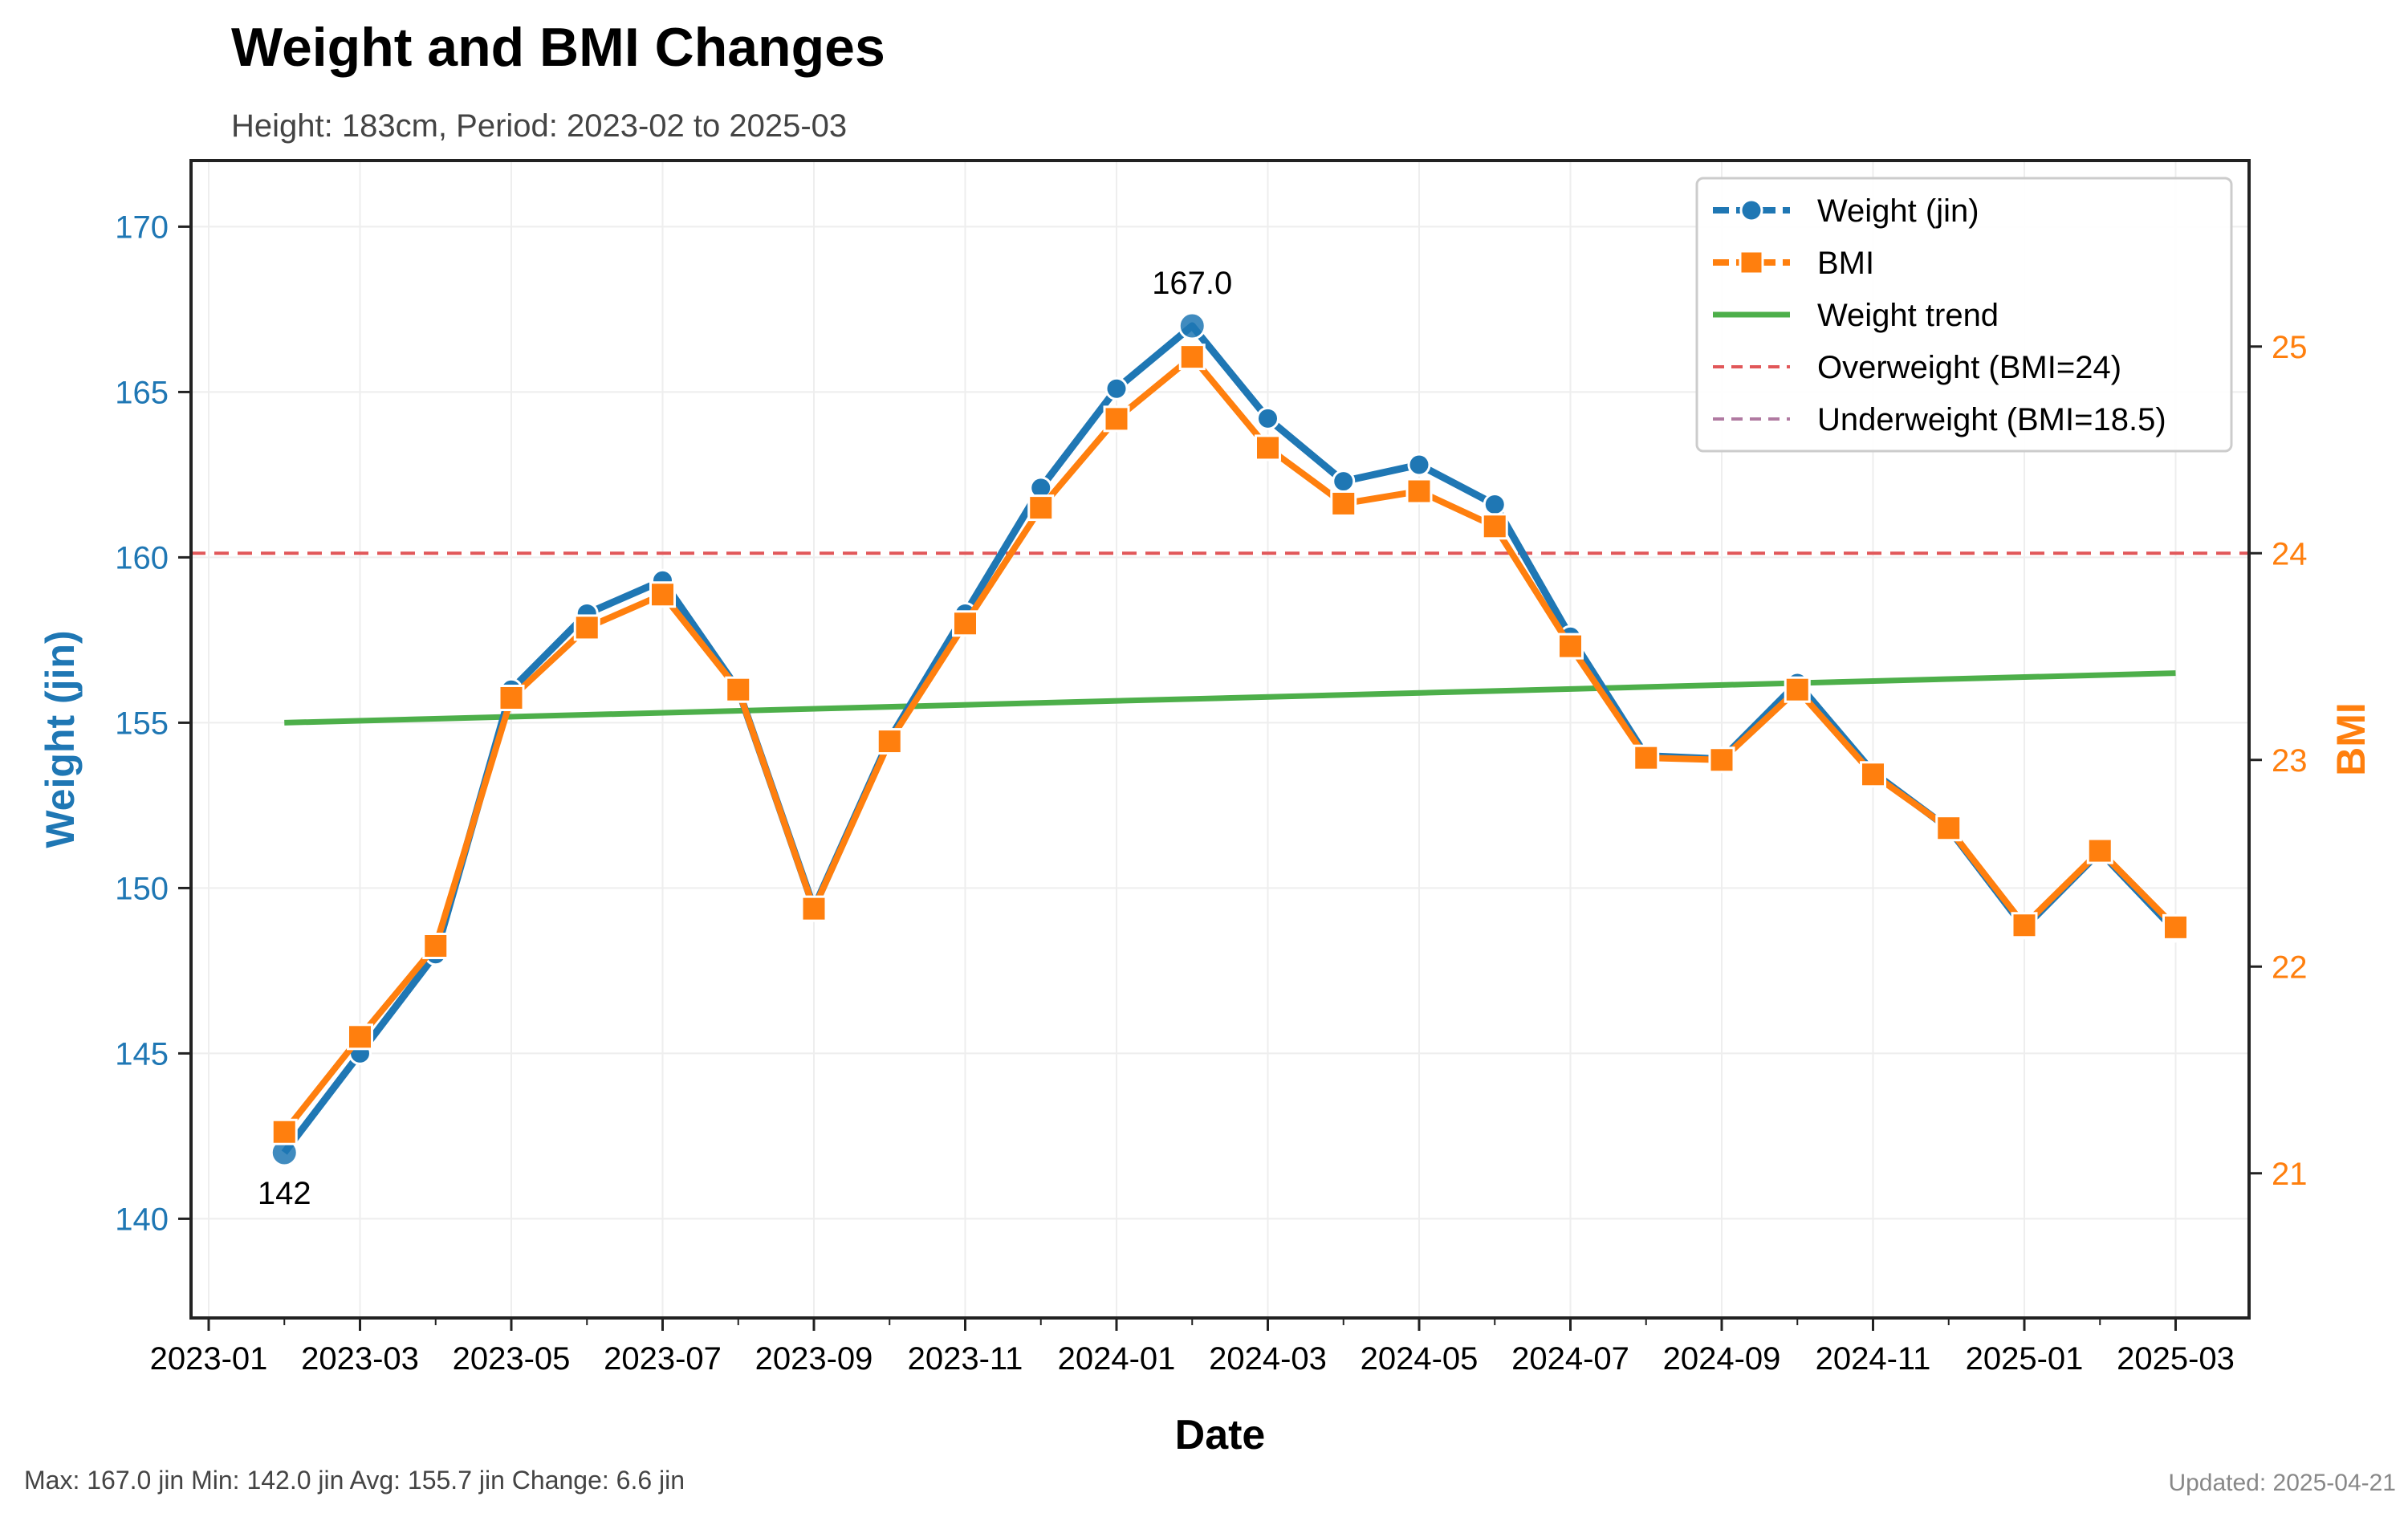 The image size is (2408, 1513). What do you see at coordinates (1420, 1359) in the screenshot?
I see `x-tick-label: 2024-05` at bounding box center [1420, 1359].